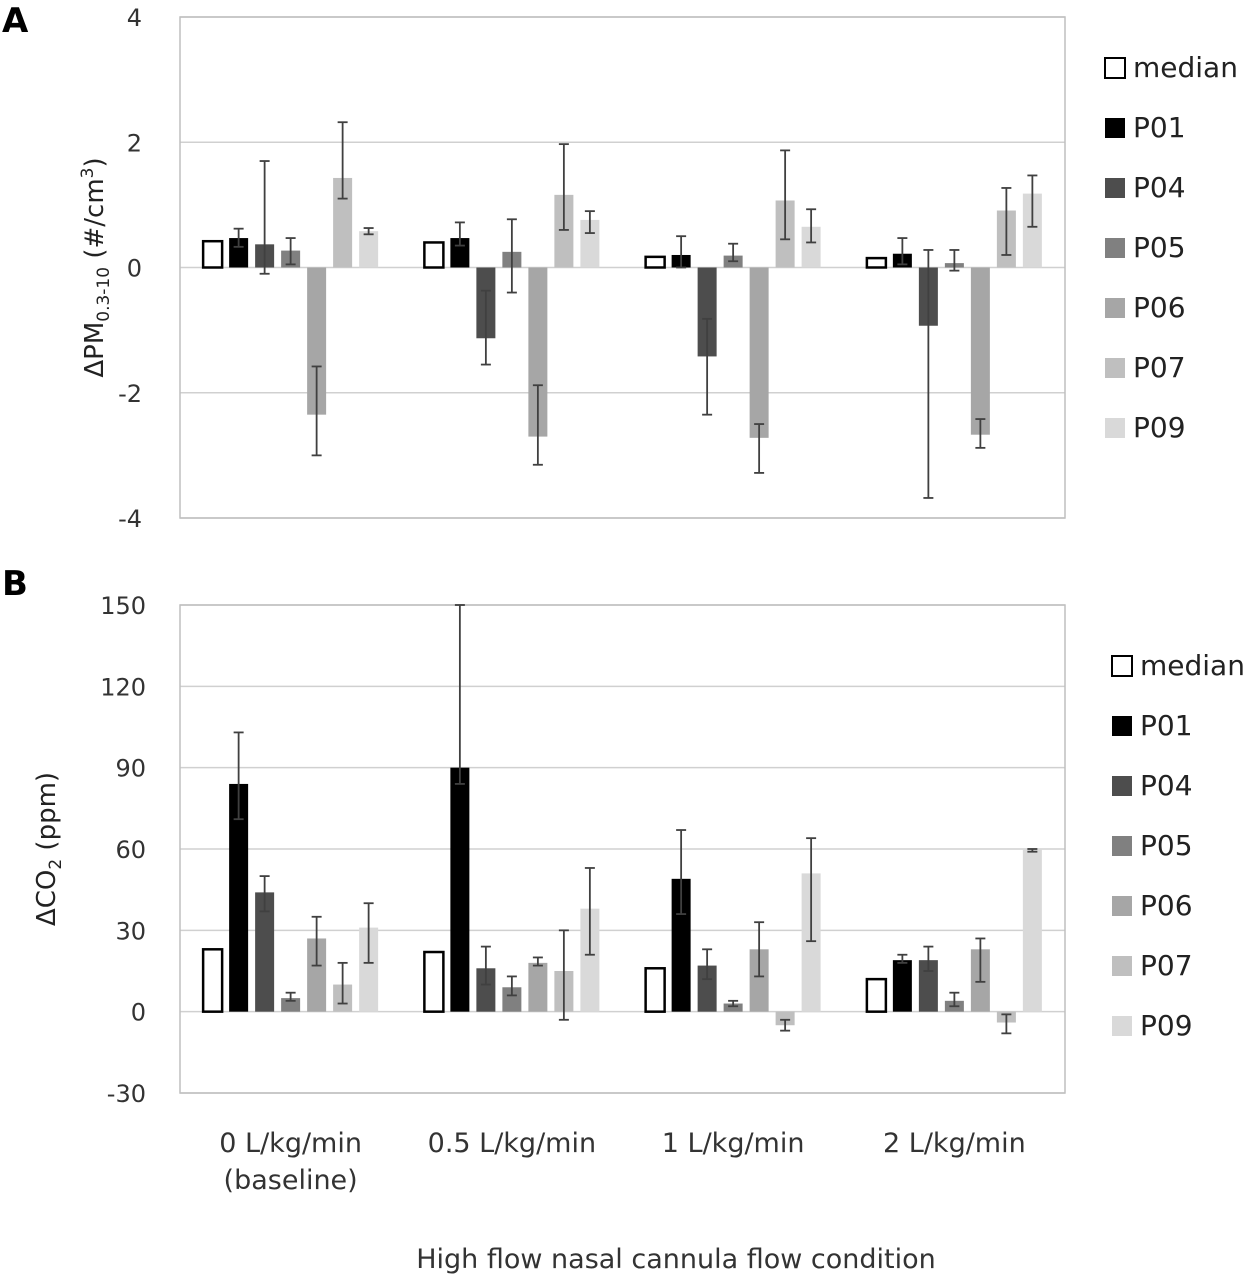  What do you see at coordinates (239, 253) in the screenshot?
I see `chart-a-bar-p01` at bounding box center [239, 253].